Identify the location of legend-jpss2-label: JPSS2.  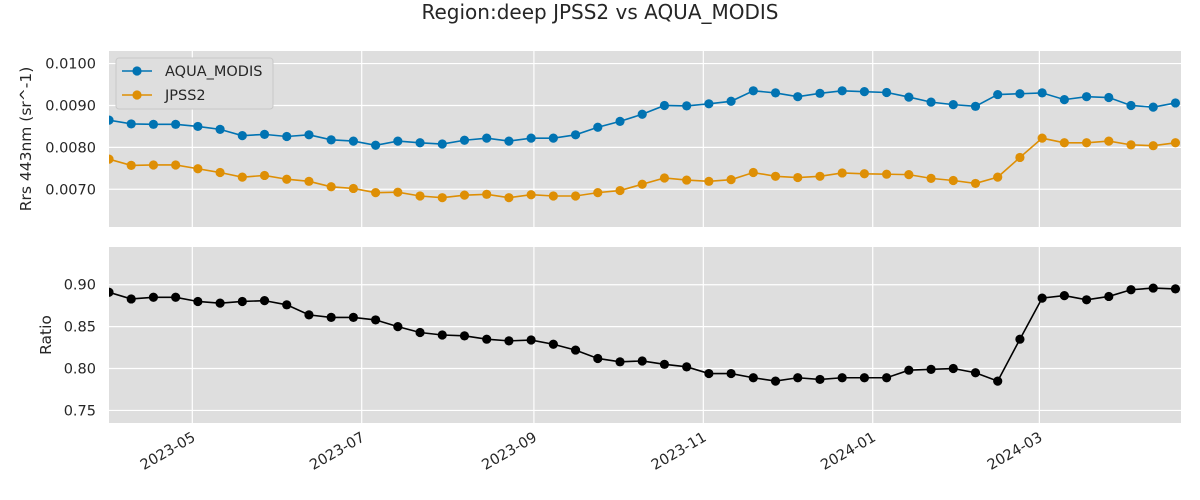
(185, 96).